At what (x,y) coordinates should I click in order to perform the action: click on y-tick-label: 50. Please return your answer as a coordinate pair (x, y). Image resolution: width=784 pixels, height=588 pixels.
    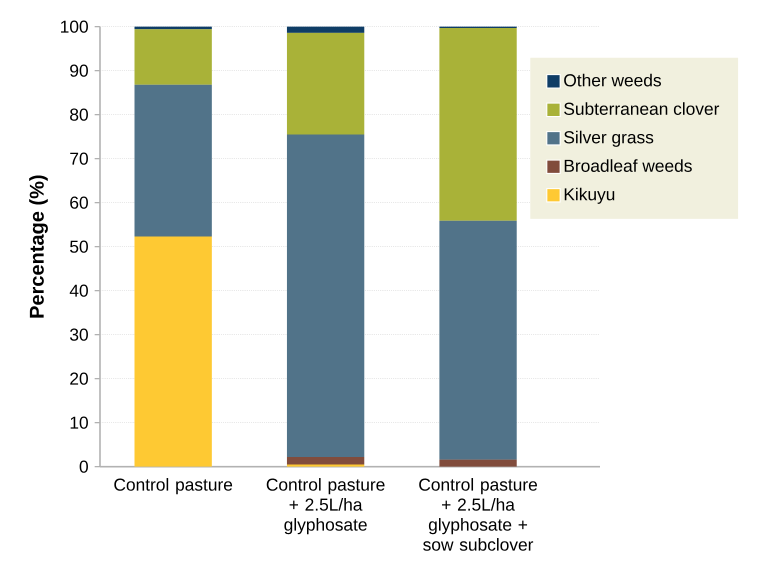
    Looking at the image, I should click on (79, 246).